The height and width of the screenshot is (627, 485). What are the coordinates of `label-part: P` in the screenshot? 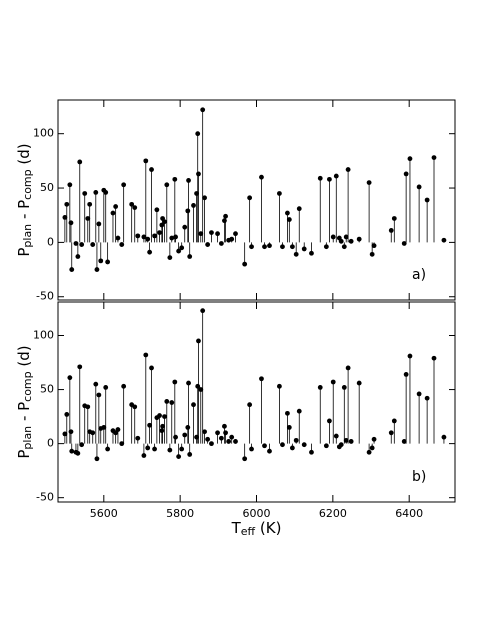 It's located at (24, 454).